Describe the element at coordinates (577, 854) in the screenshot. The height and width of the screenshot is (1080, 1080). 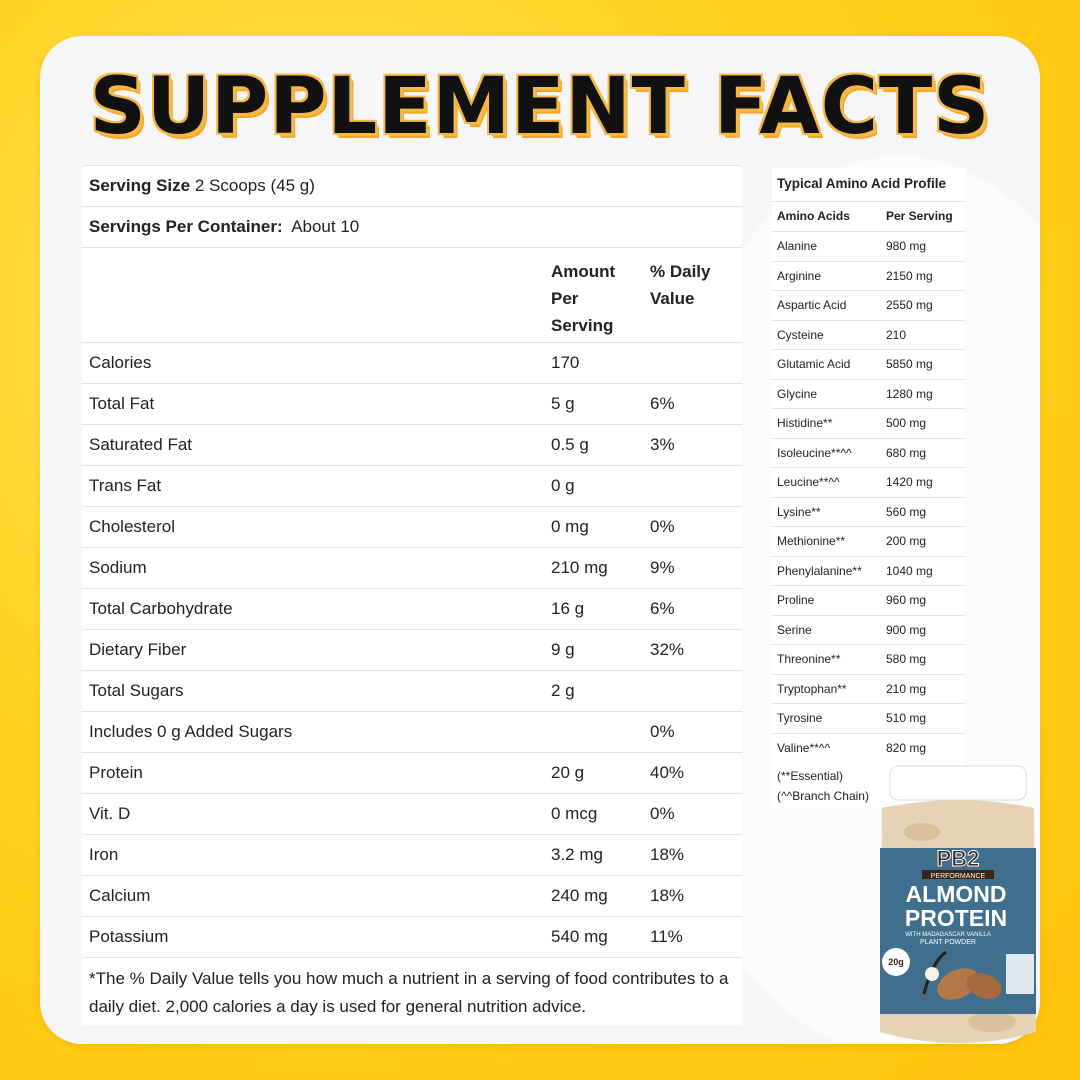
I see `nutrient-amount: 3.2 mg` at that location.